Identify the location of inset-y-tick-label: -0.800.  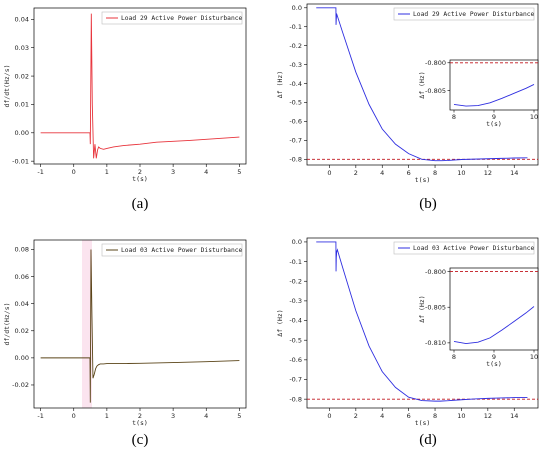
(435, 272).